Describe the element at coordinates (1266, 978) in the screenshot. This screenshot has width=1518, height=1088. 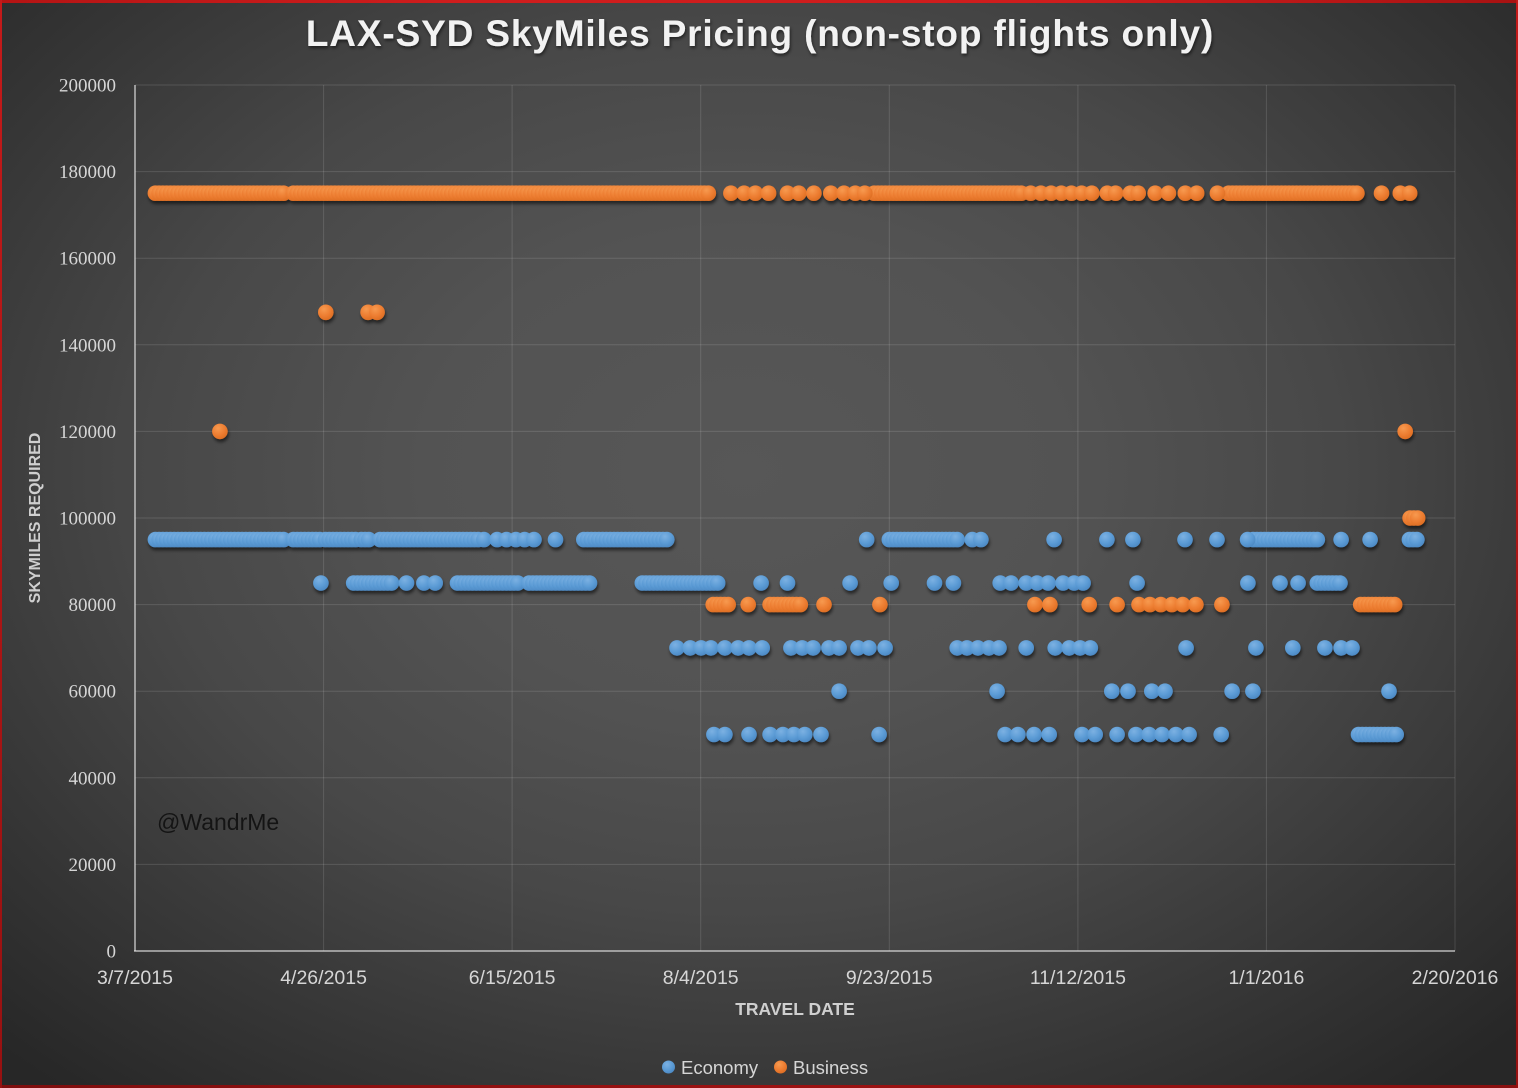
I see `svg-text: 1/1/2016` at that location.